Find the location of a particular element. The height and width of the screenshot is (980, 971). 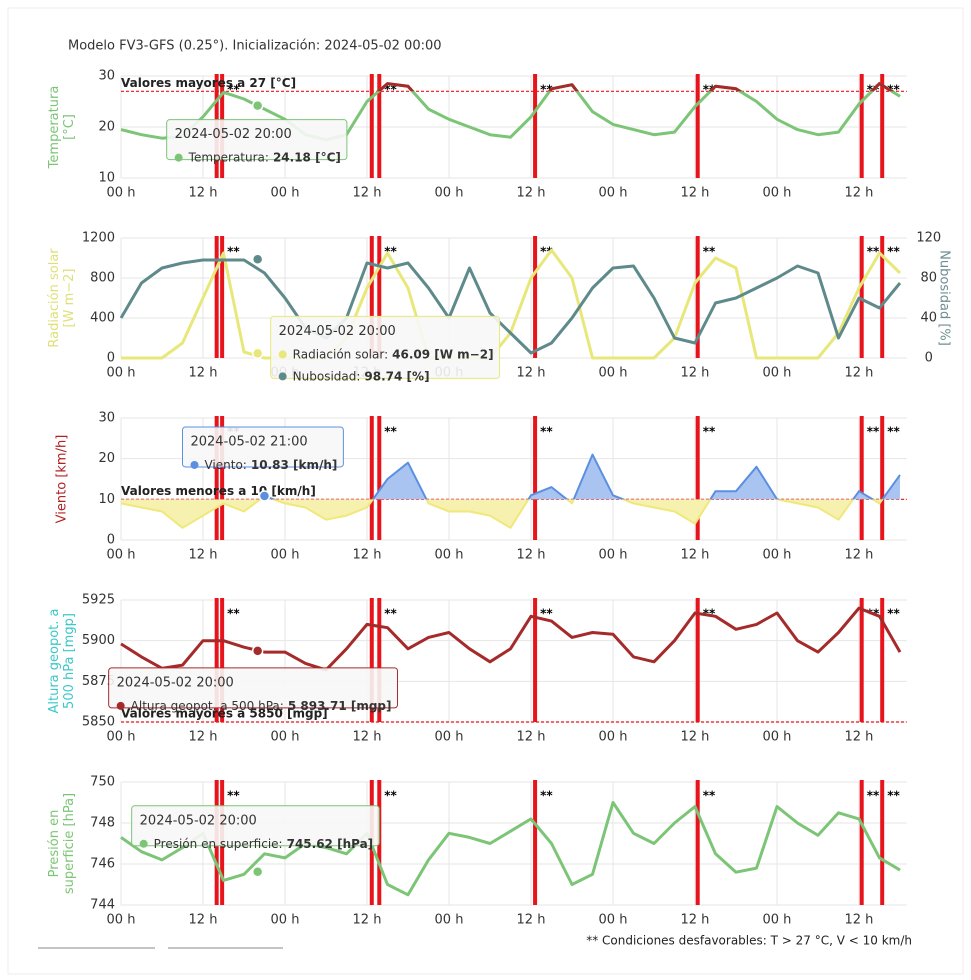

y2-tick-label: 80 is located at coordinates (929, 278).